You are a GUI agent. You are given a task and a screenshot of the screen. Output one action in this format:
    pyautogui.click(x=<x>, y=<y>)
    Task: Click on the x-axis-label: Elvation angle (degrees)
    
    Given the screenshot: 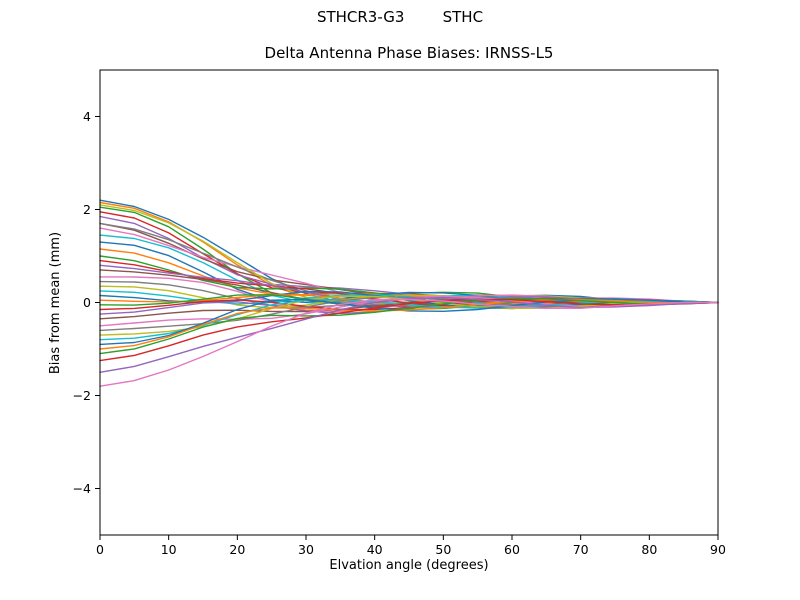 What is the action you would take?
    pyautogui.click(x=409, y=565)
    